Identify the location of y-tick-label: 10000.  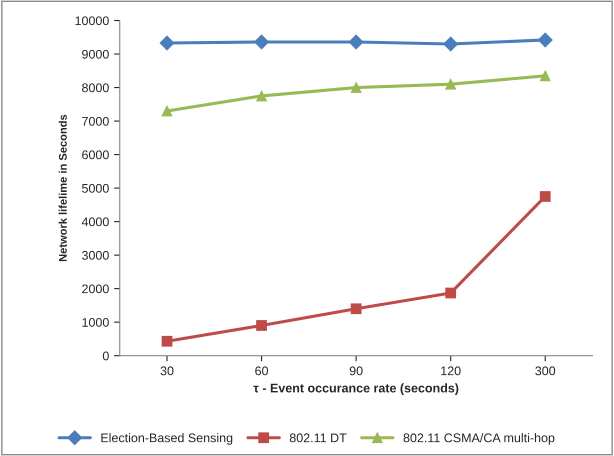
(92, 21).